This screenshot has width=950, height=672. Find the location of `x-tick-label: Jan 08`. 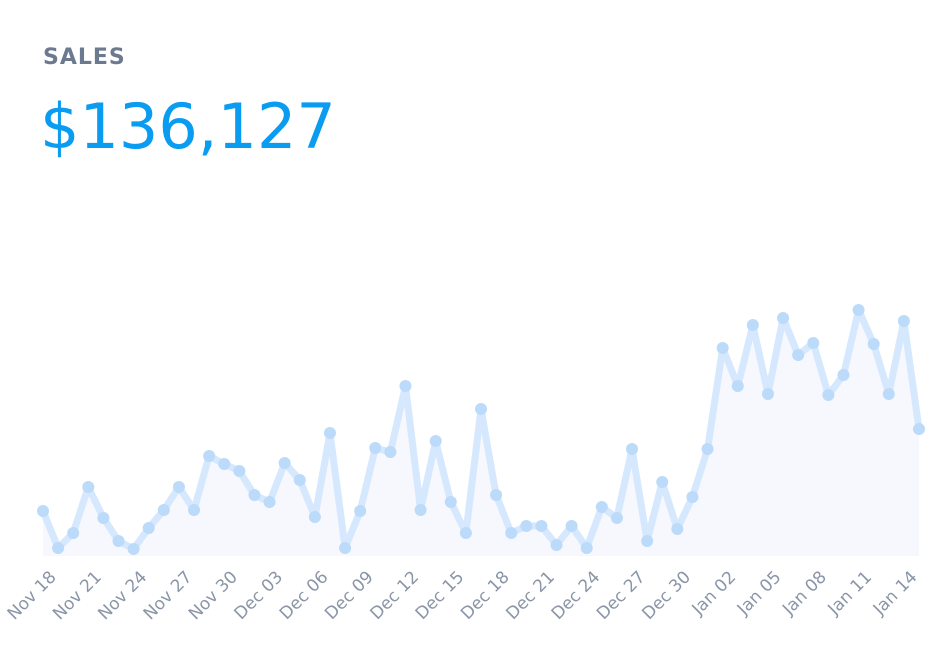

x-tick-label: Jan 08 is located at coordinates (804, 593).